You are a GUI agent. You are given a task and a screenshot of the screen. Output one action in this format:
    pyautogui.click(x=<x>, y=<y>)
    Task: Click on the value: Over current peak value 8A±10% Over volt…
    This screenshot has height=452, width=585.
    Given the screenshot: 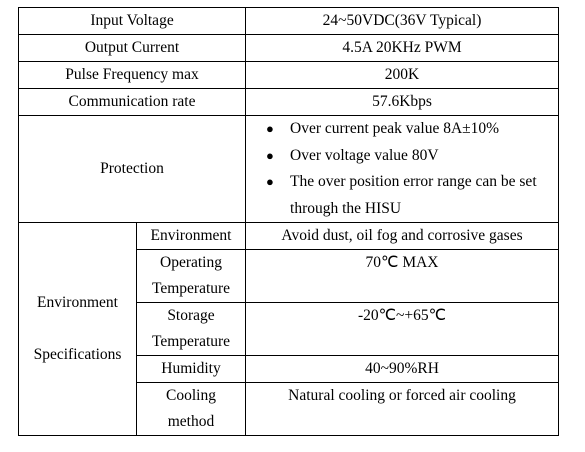 What is the action you would take?
    pyautogui.click(x=402, y=169)
    